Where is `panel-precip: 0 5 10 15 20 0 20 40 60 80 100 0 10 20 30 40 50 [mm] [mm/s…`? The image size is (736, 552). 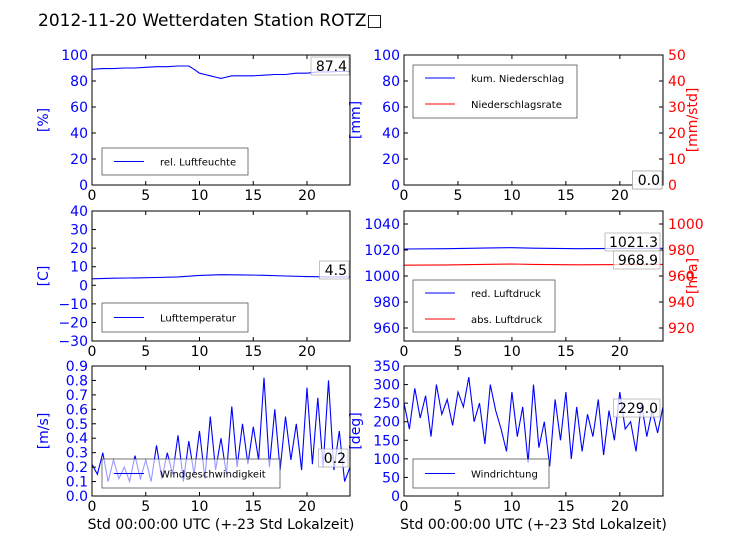
panel-precip: 0 5 10 15 20 0 20 40 60 80 100 0 10 20 30 40 50 [mm] [mm/s… is located at coordinates (524, 126).